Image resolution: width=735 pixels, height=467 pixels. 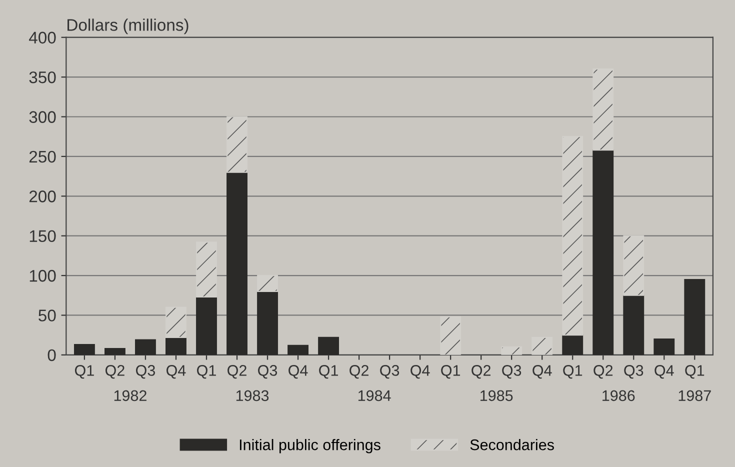 I want to click on y-tick-label: 400, so click(x=42, y=38).